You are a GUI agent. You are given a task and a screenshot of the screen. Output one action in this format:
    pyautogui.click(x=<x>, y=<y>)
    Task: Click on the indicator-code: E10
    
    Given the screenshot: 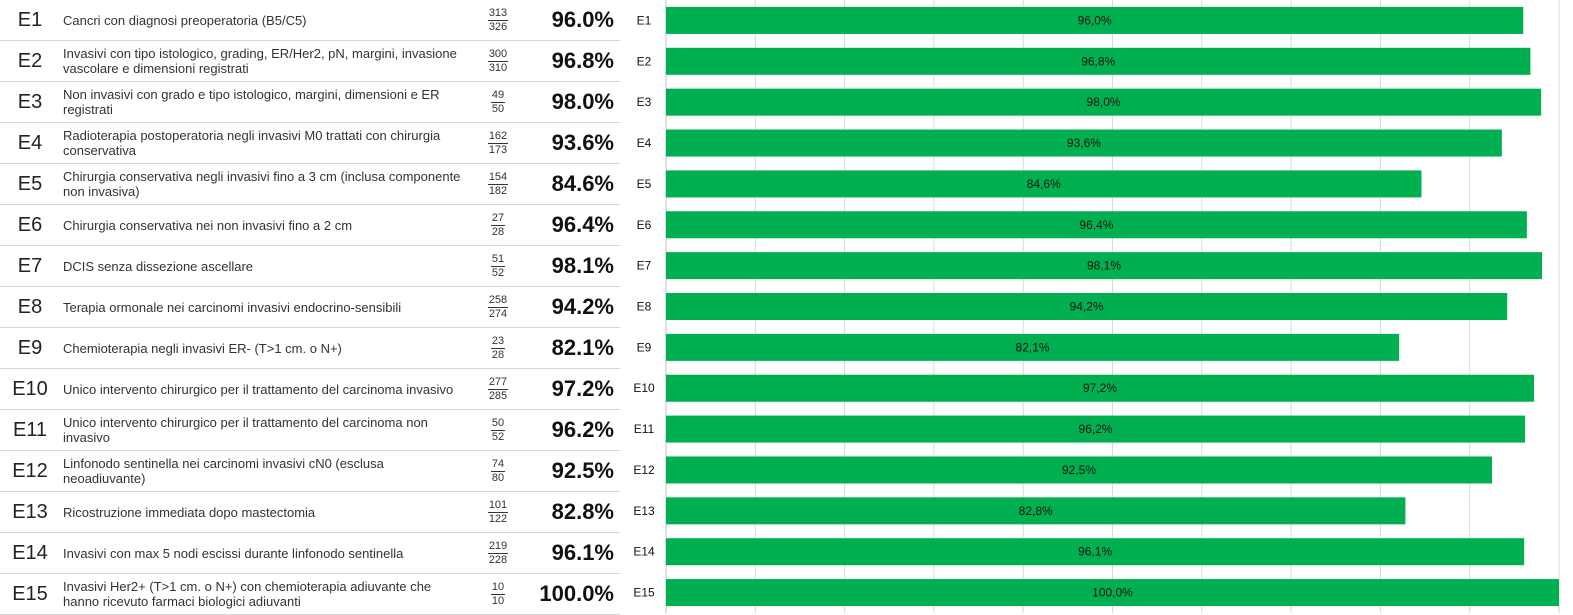 What is the action you would take?
    pyautogui.click(x=30, y=389)
    